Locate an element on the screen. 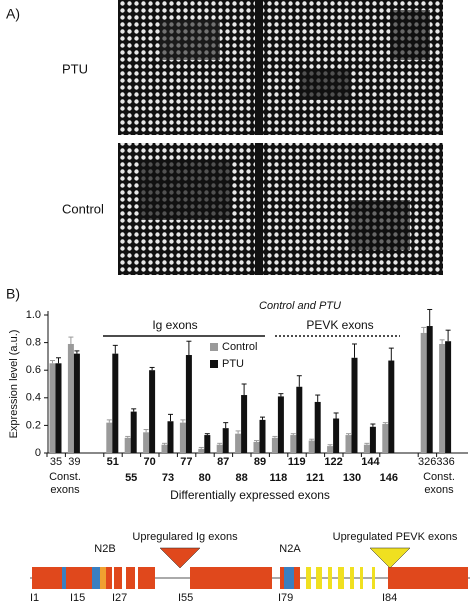 The image size is (474, 609). y-tick-label: 0.8 is located at coordinates (33, 343).